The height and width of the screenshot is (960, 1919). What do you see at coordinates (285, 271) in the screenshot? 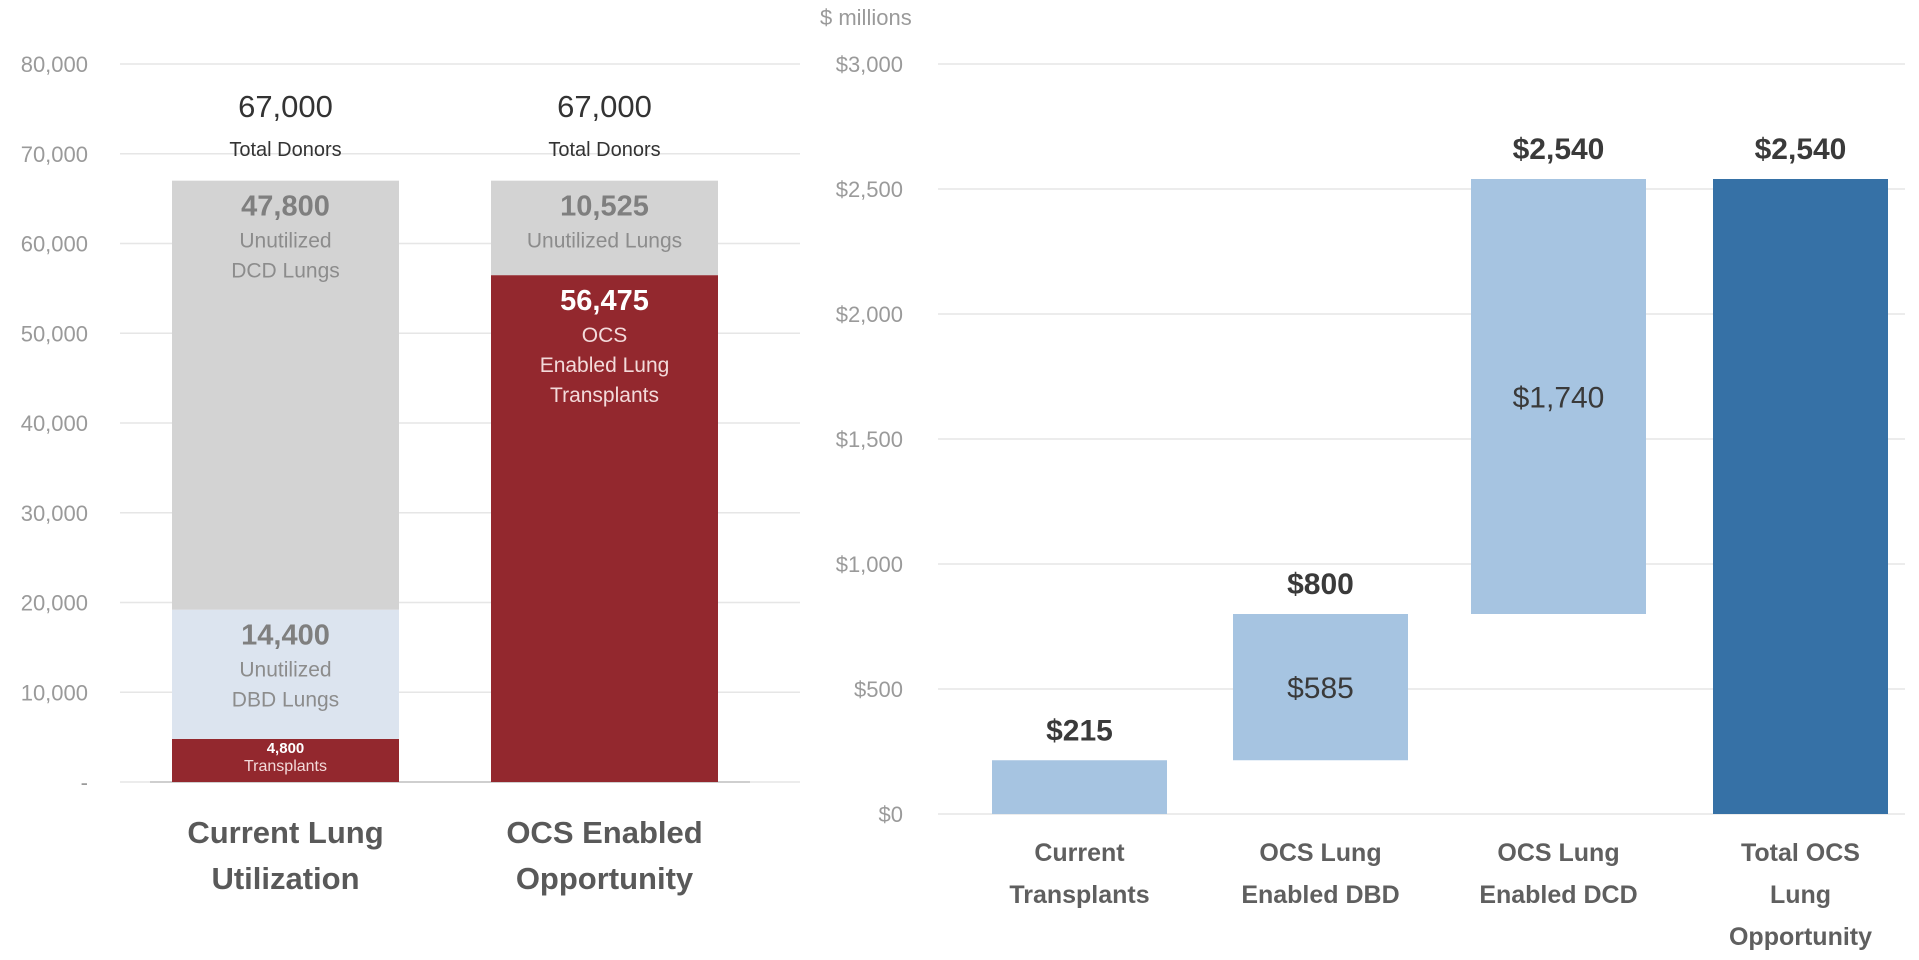
I see `segment-label: DCD Lungs` at bounding box center [285, 271].